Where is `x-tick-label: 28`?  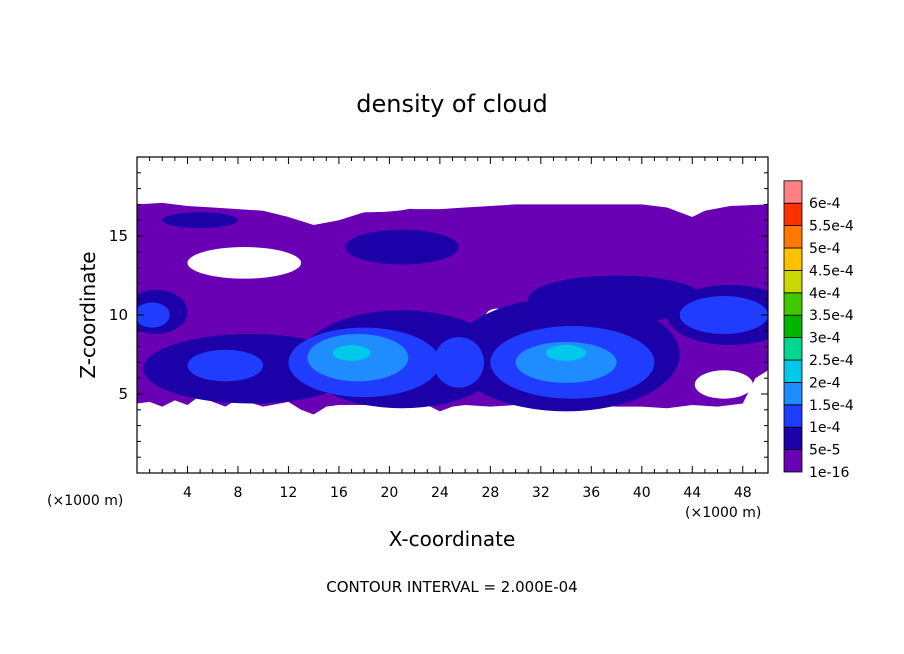 x-tick-label: 28 is located at coordinates (490, 493).